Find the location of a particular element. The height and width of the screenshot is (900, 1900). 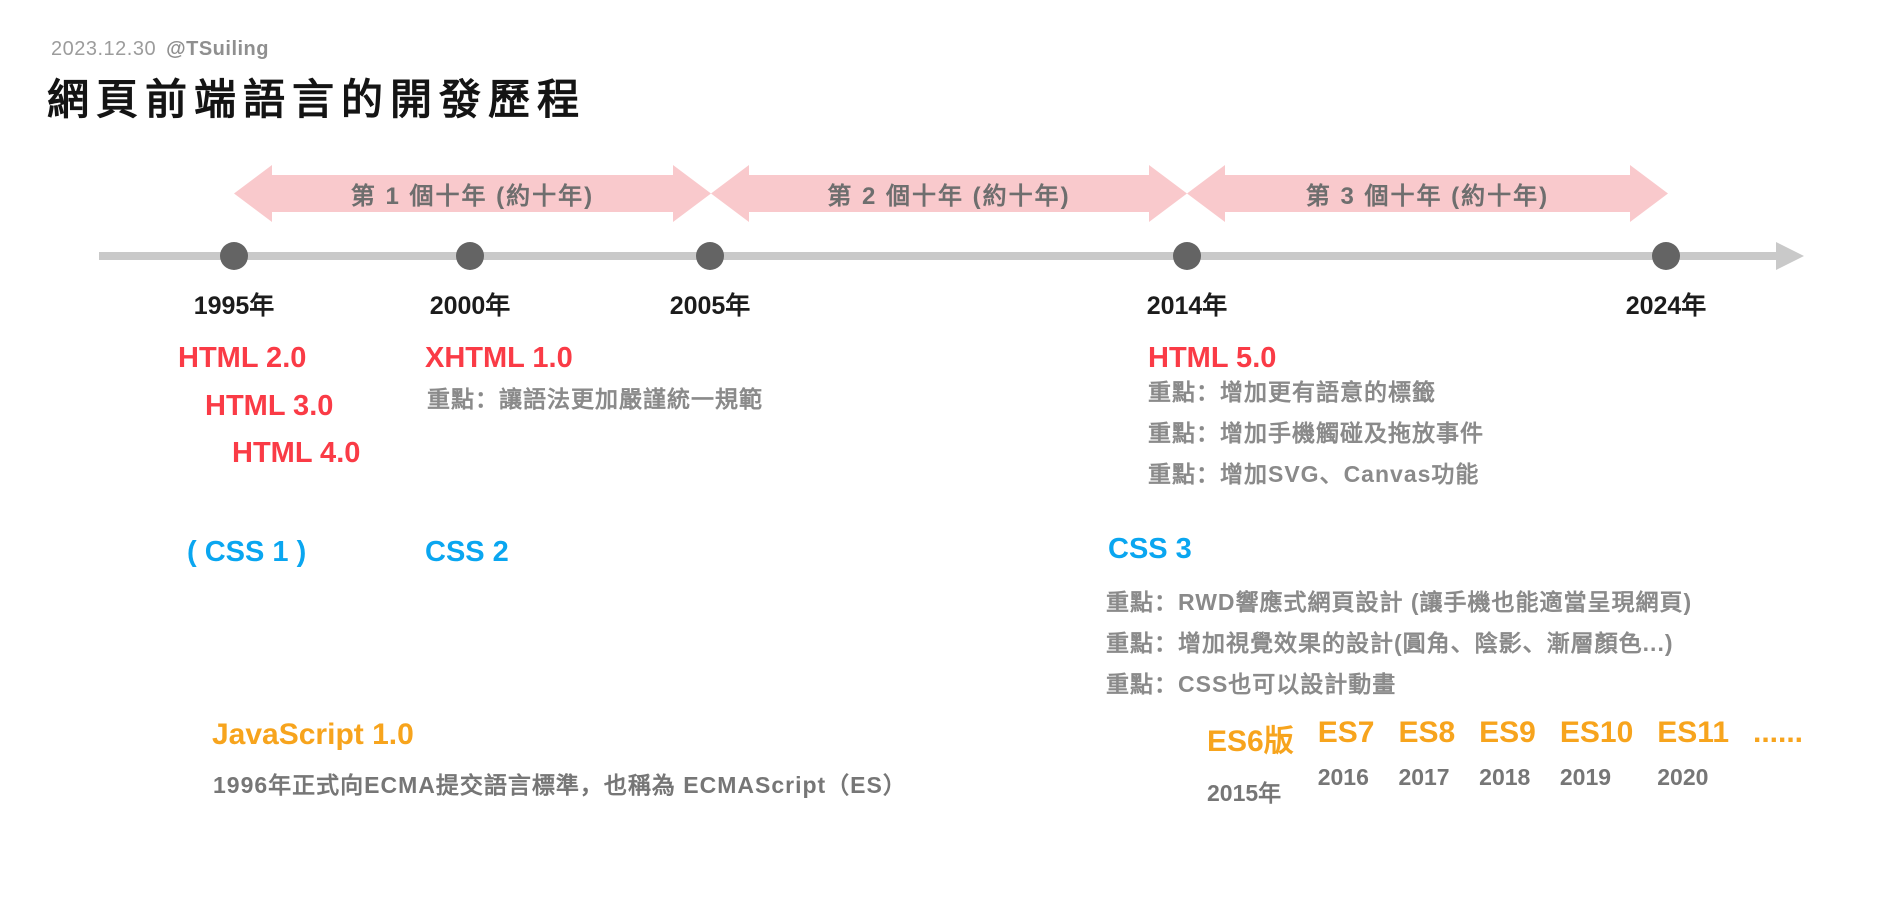

version-html-2: HTML 2.0 is located at coordinates (242, 358).